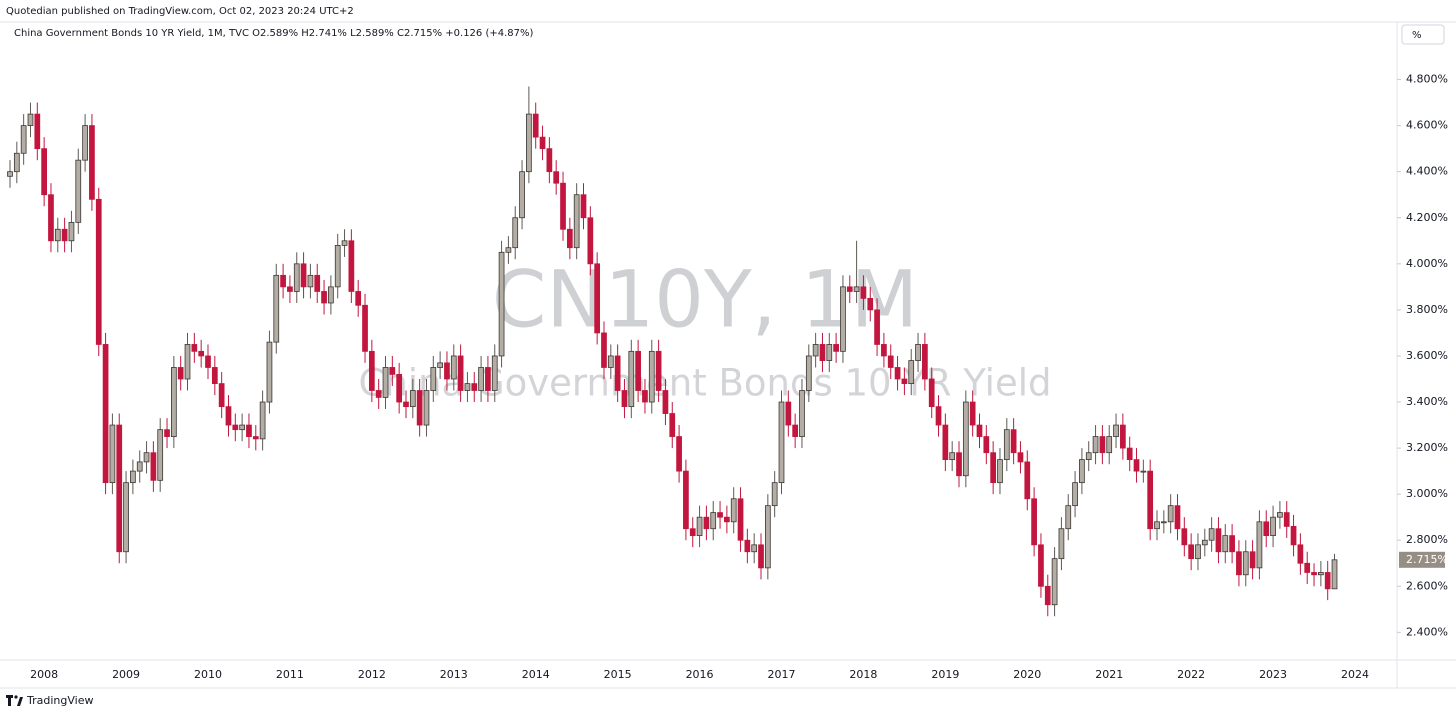  I want to click on y-tick-label: 2.600%, so click(1427, 585).